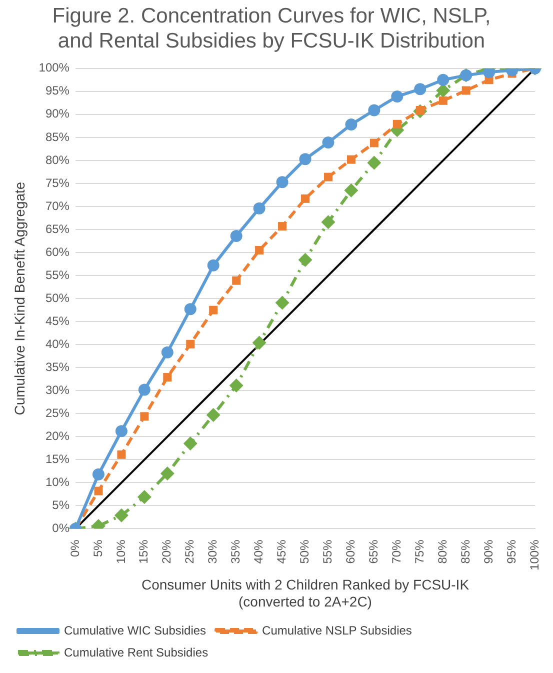 This screenshot has height=673, width=553. What do you see at coordinates (373, 551) in the screenshot?
I see `x-tick-label: 65%` at bounding box center [373, 551].